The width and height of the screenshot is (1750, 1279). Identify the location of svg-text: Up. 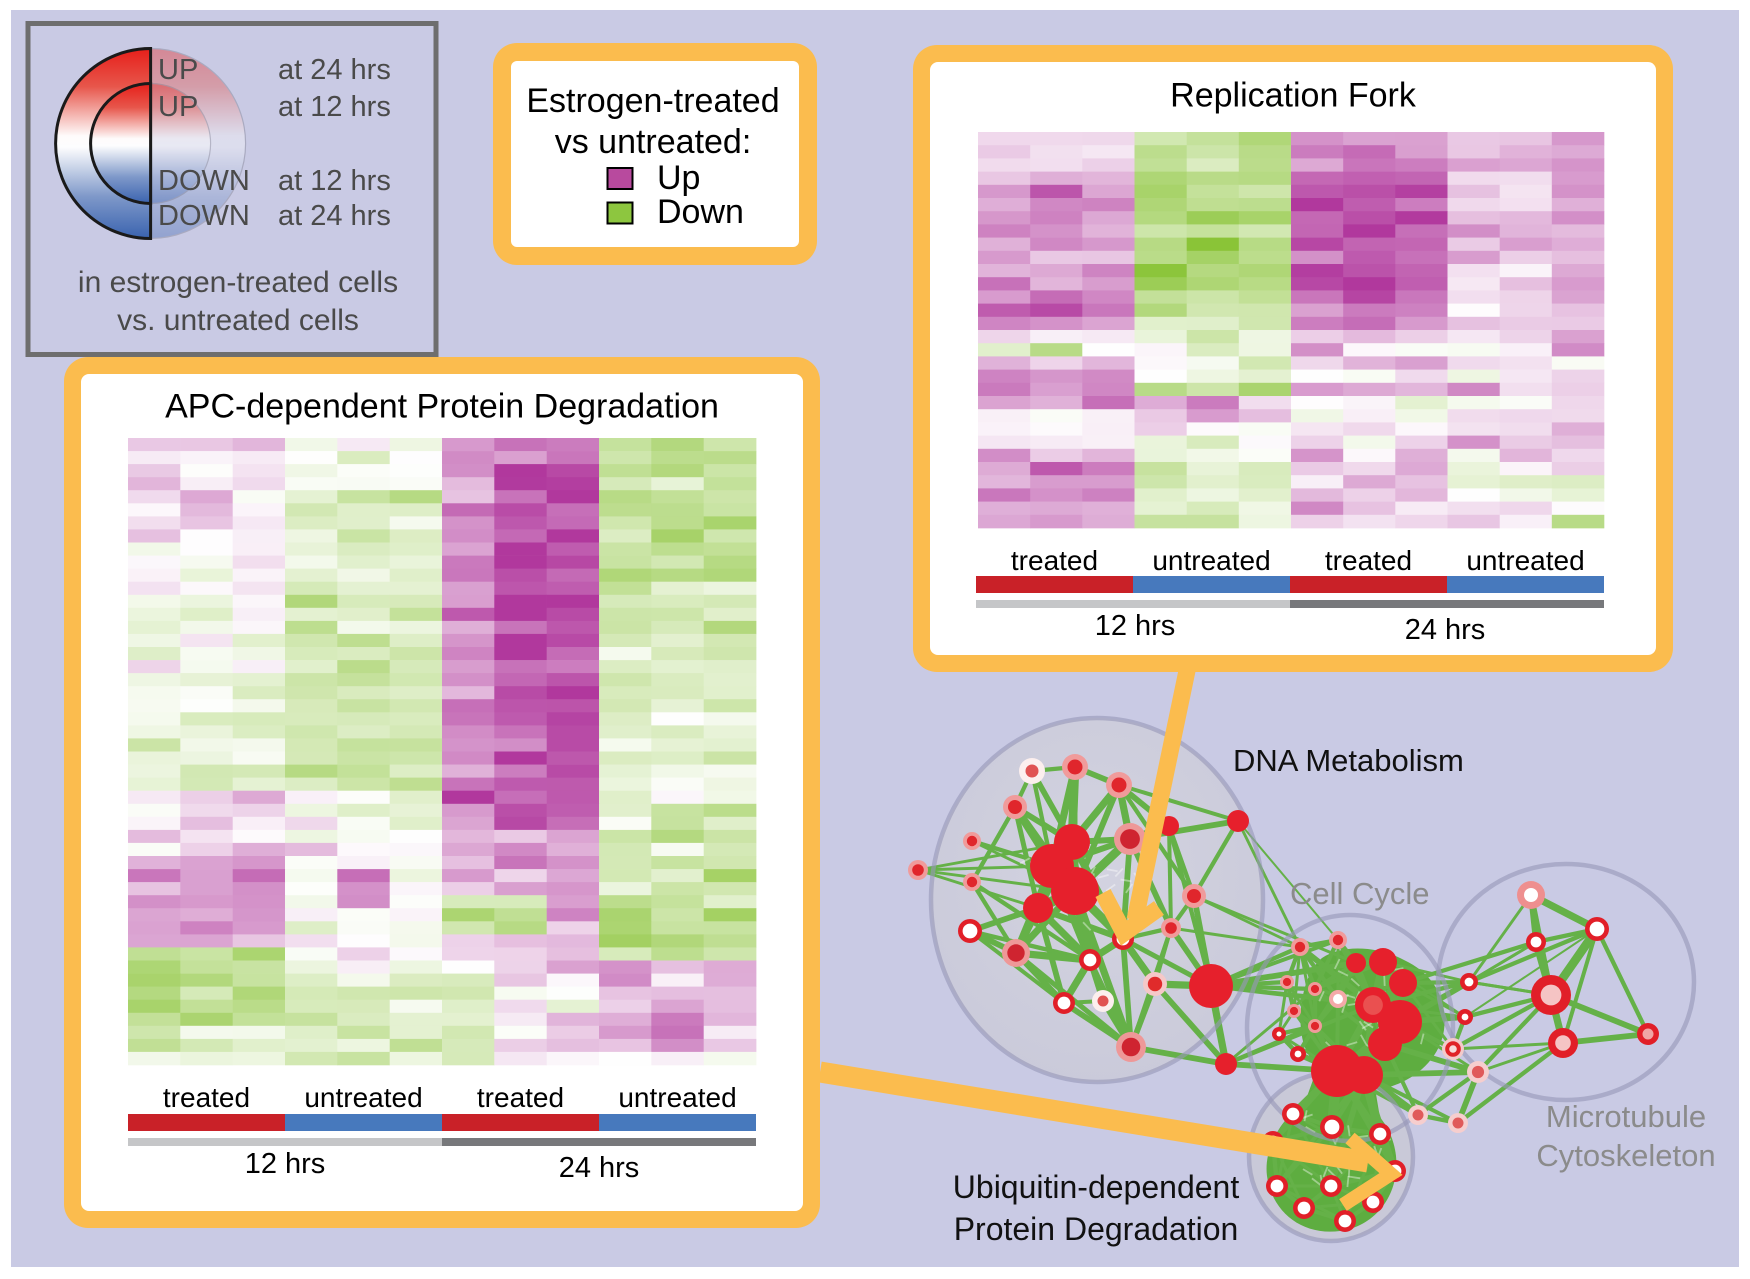
(678, 178).